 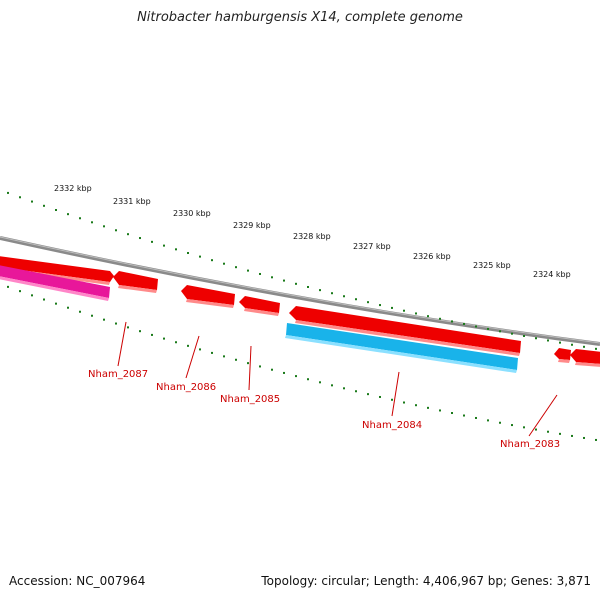 I want to click on gene-reverse-pink, so click(x=55, y=281).